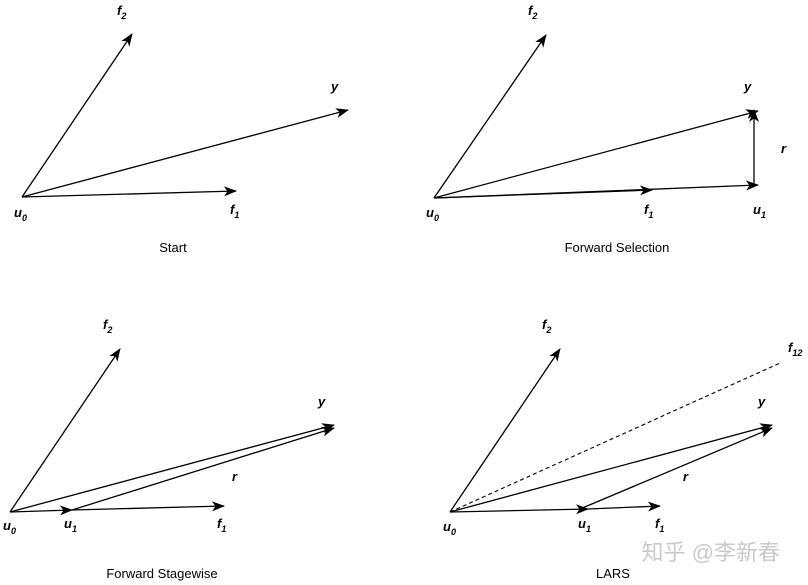 The height and width of the screenshot is (585, 808). Describe the element at coordinates (613, 573) in the screenshot. I see `caption-lars: LARS` at that location.